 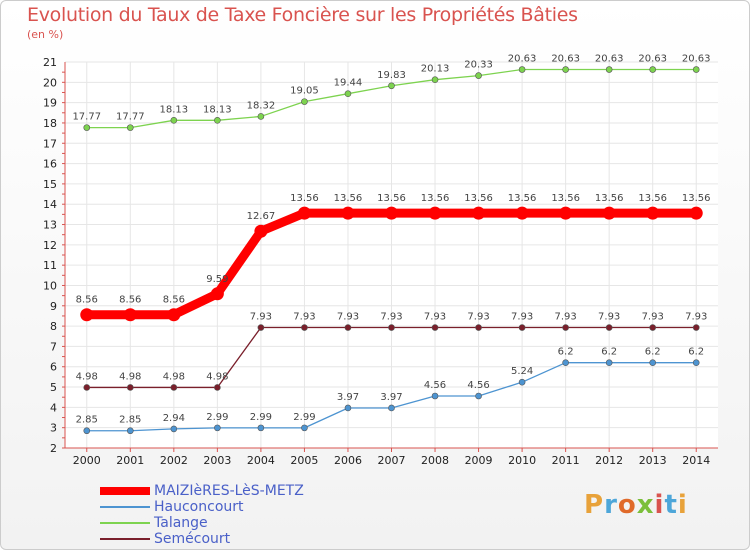 I want to click on x-tick-label: 2011, so click(x=566, y=460).